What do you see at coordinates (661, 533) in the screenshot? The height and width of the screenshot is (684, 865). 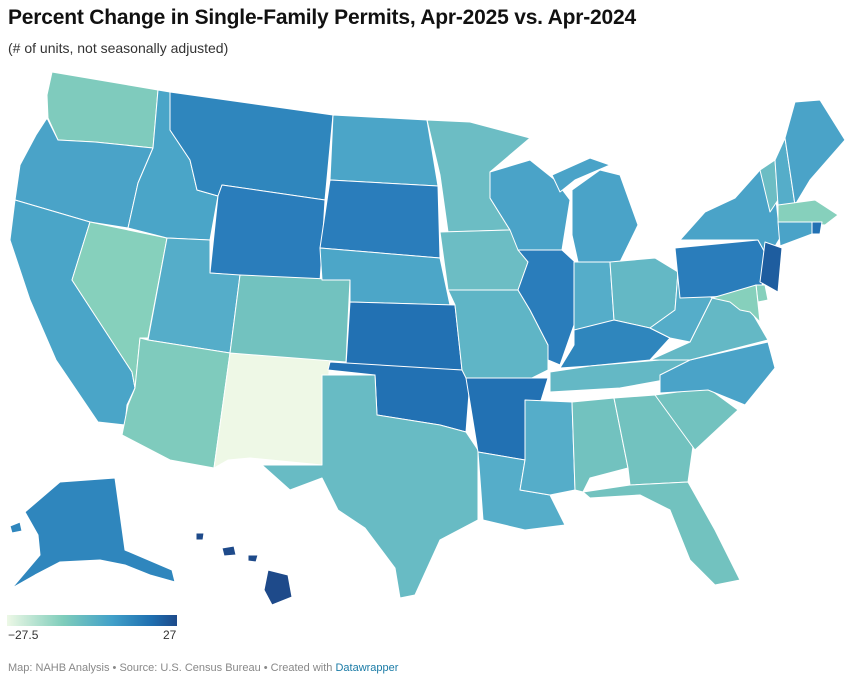 I see `state-fl` at bounding box center [661, 533].